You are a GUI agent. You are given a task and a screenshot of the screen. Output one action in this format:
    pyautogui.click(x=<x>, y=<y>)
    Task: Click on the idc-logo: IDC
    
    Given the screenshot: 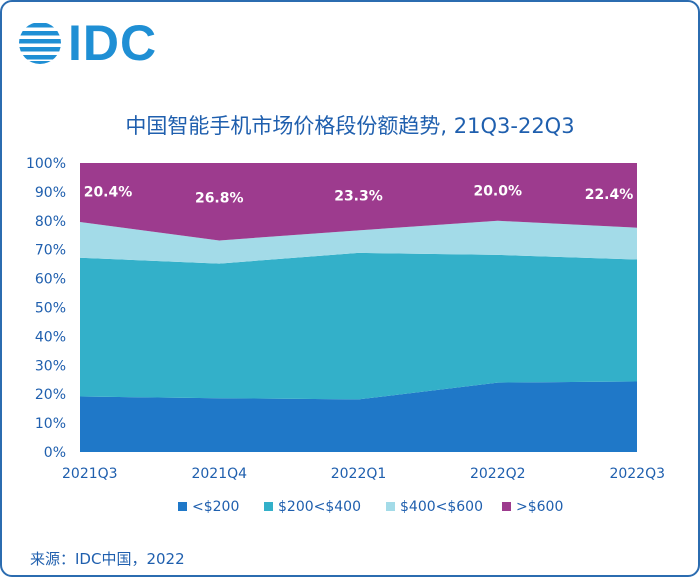 What is the action you would take?
    pyautogui.click(x=87, y=43)
    